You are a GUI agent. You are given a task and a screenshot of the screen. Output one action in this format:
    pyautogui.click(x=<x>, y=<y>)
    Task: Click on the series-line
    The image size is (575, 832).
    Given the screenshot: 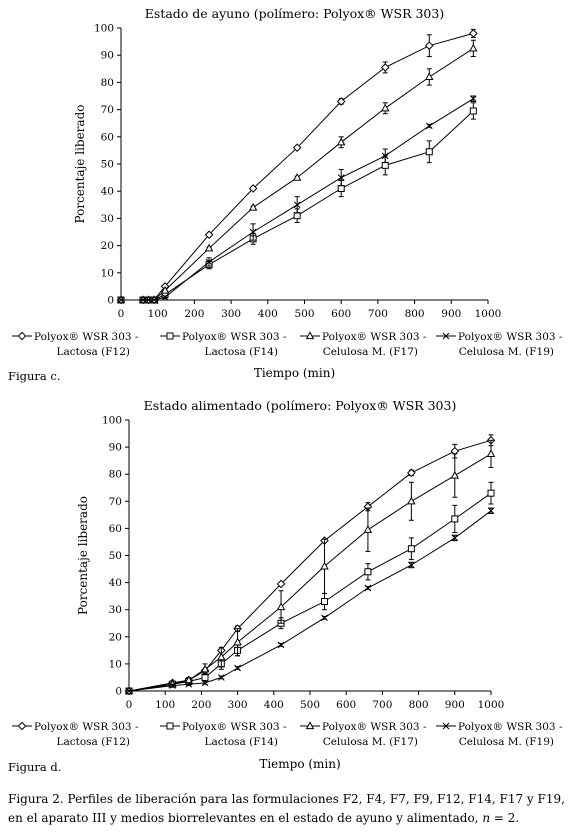 What is the action you would take?
    pyautogui.click(x=297, y=199)
    